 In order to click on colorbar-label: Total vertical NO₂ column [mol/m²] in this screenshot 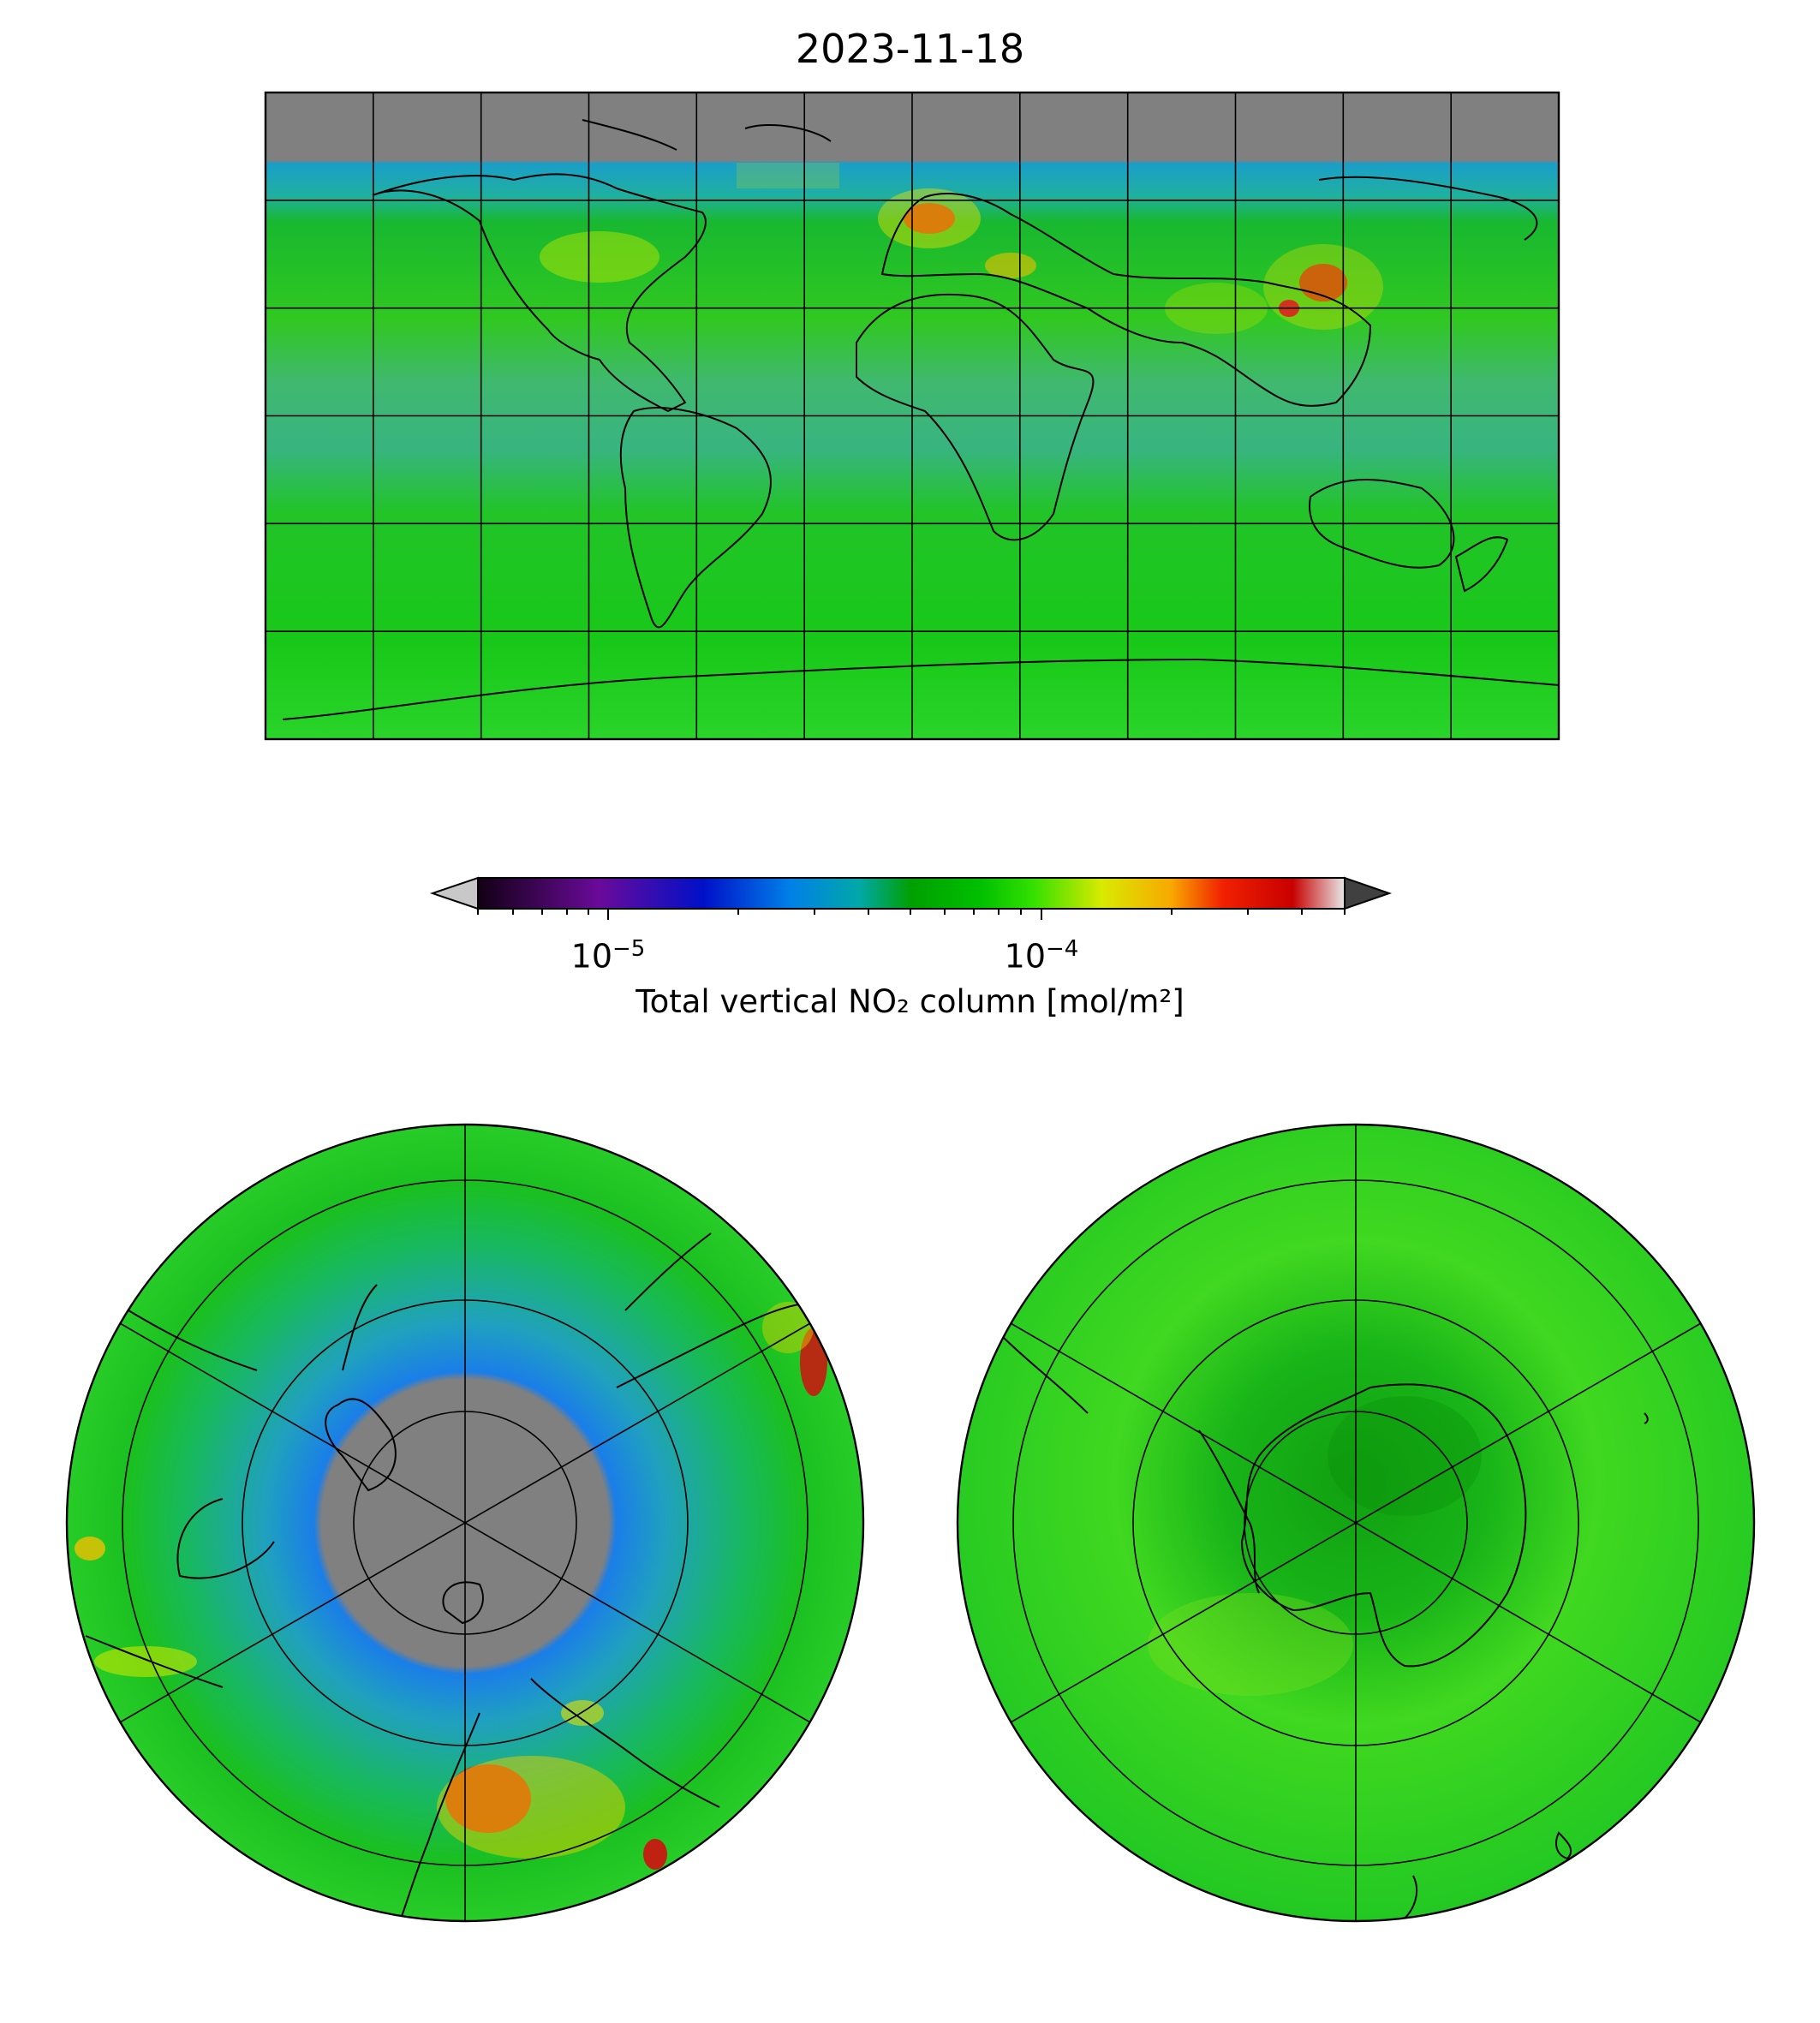, I will do `click(910, 1001)`.